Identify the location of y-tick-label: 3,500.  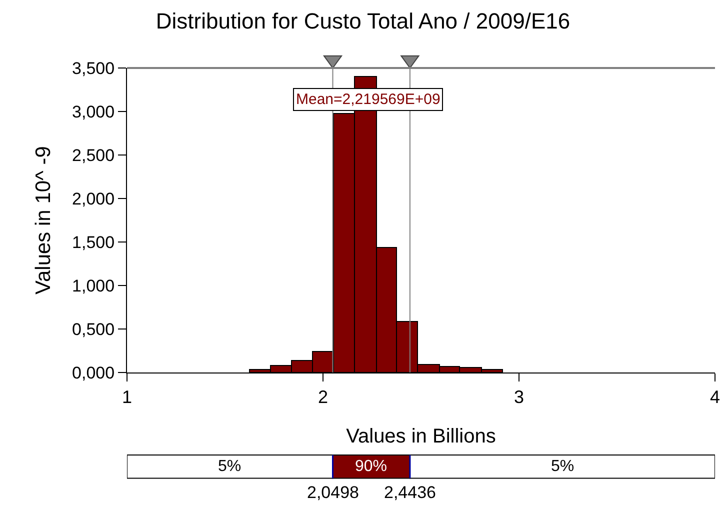
(93, 68).